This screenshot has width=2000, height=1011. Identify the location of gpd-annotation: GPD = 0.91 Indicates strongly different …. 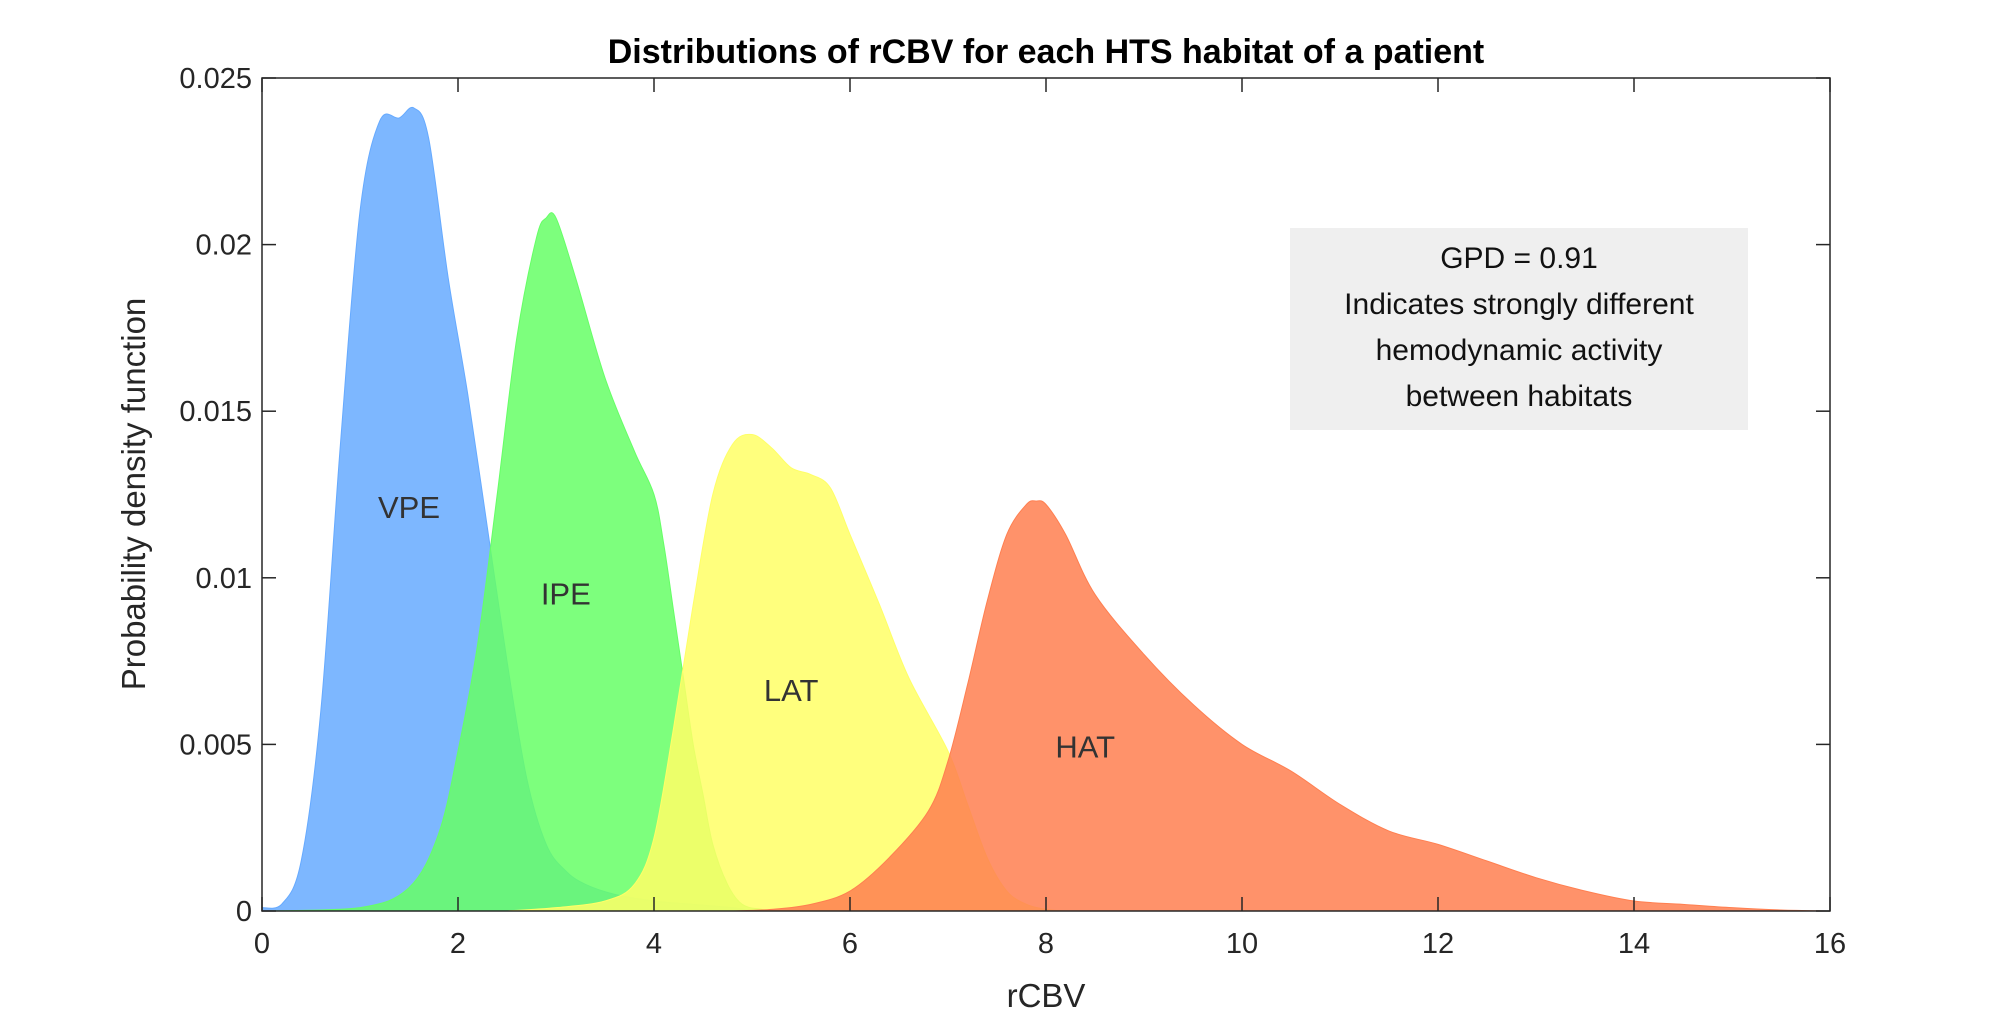
(1519, 329).